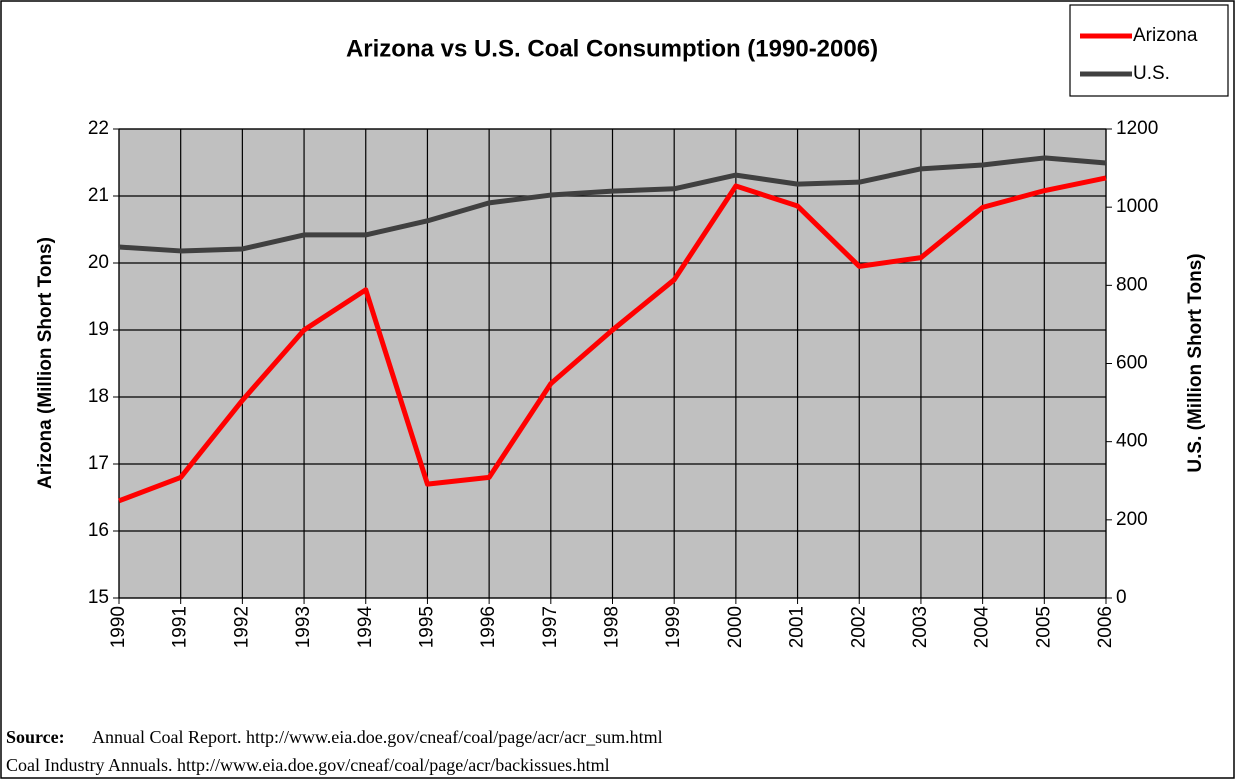  Describe the element at coordinates (735, 627) in the screenshot. I see `x-tick-label: 2000` at that location.